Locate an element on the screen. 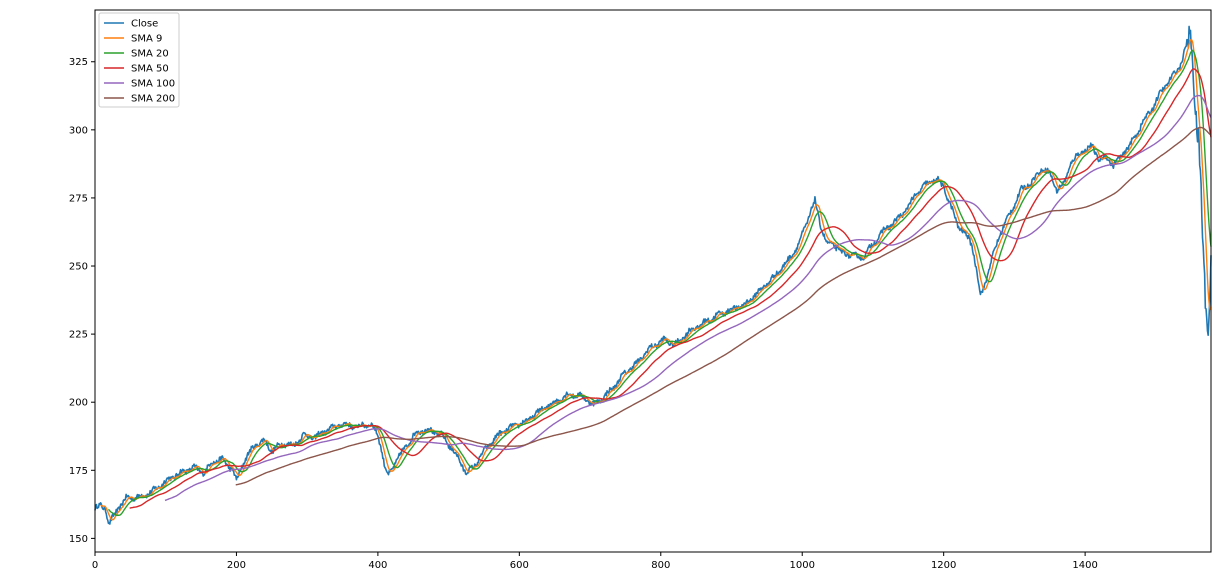 Image resolution: width=1223 pixels, height=583 pixels. legend-label: SMA 9 is located at coordinates (146, 39).